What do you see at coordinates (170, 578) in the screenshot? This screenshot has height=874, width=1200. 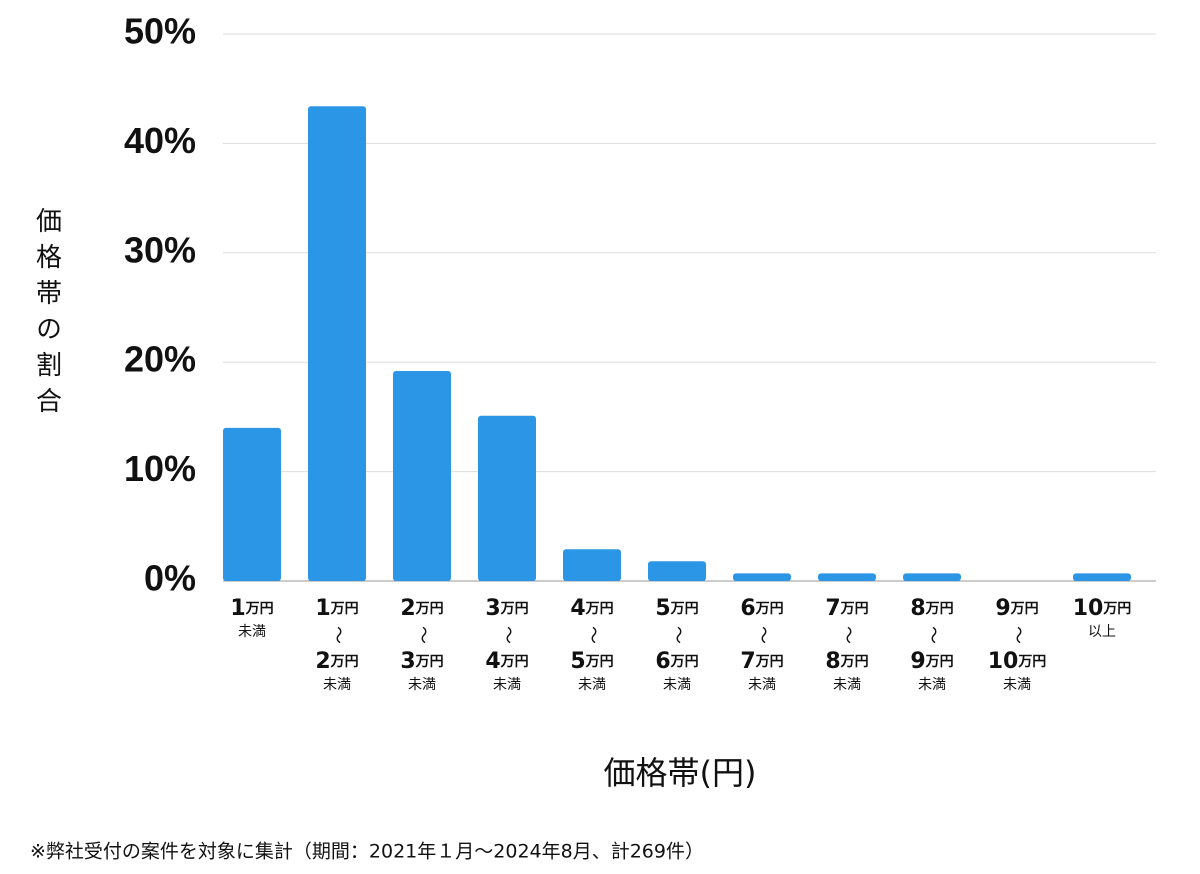 I see `y-tick-label: 0%` at bounding box center [170, 578].